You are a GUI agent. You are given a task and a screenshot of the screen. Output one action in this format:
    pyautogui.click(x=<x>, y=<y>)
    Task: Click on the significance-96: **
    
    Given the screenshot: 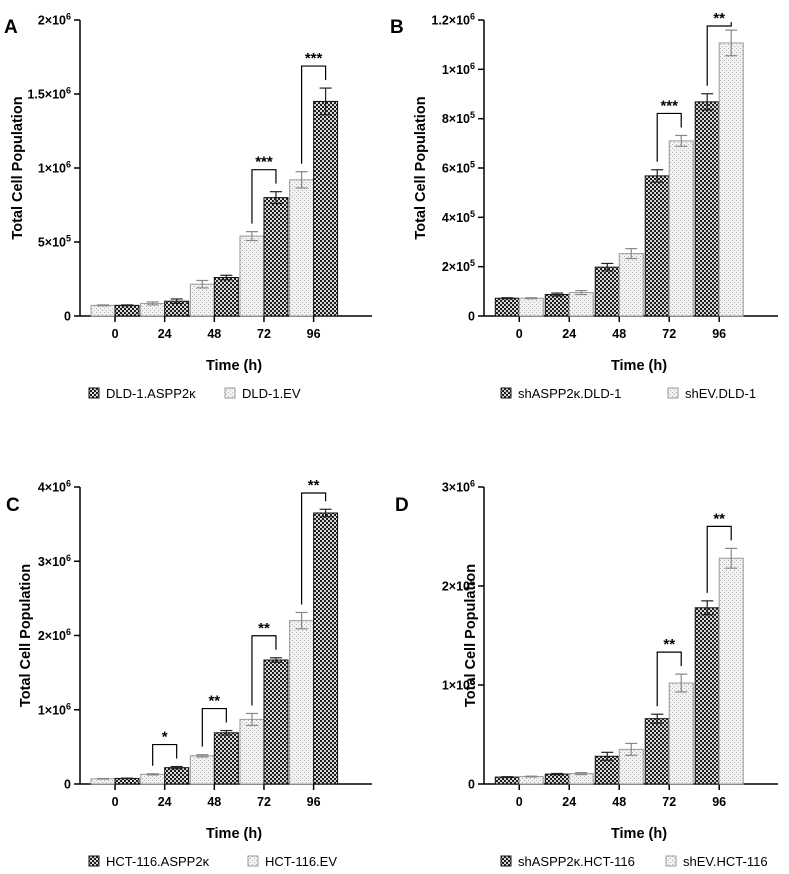 What is the action you would take?
    pyautogui.click(x=719, y=551)
    